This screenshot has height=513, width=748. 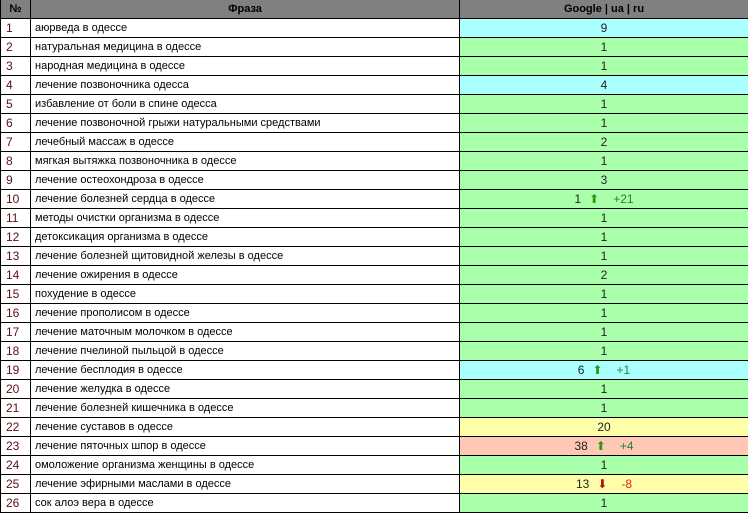 What do you see at coordinates (245, 237) in the screenshot?
I see `phrase-cell: детоксикация организма в одессе` at bounding box center [245, 237].